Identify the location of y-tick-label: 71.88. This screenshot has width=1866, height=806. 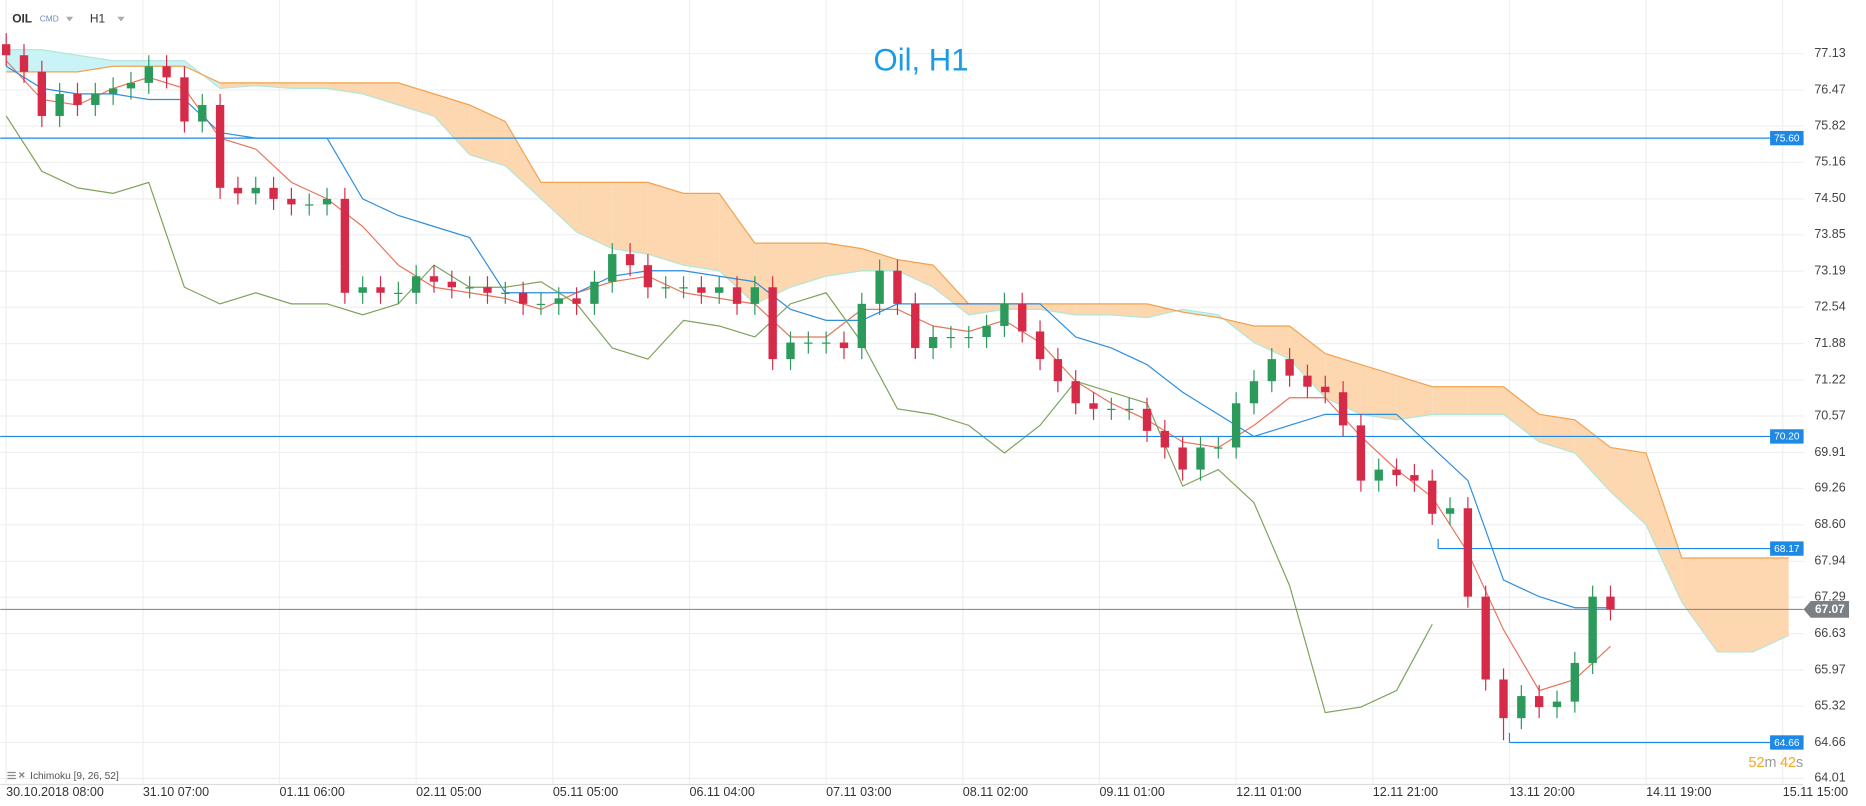
(1829, 343).